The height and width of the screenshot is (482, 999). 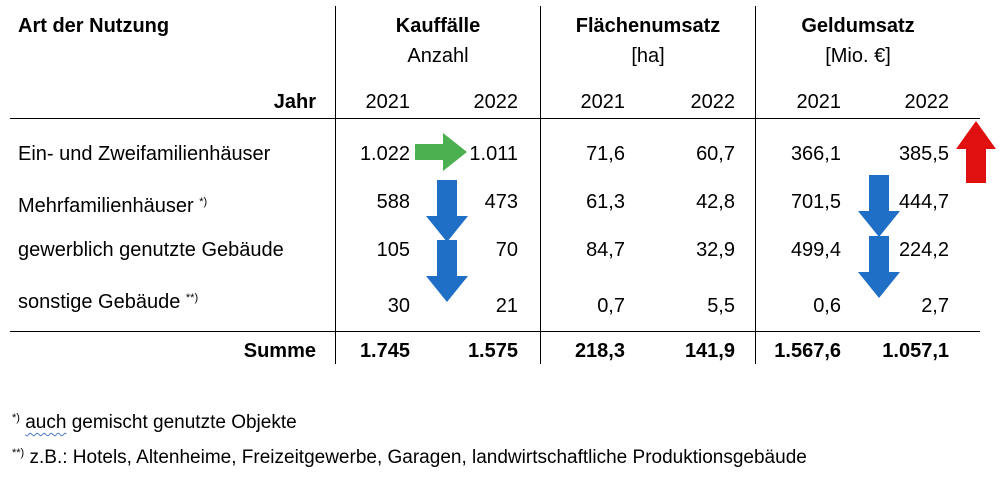 I want to click on table-cell: 84,7, so click(x=605, y=250).